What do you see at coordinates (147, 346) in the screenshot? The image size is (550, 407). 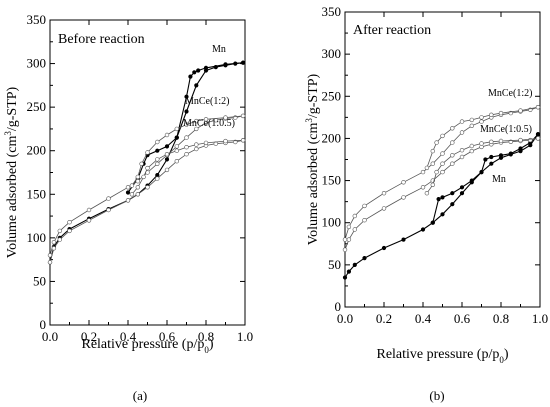 I see `x-axis-title: Relative pressure (p/p0)` at bounding box center [147, 346].